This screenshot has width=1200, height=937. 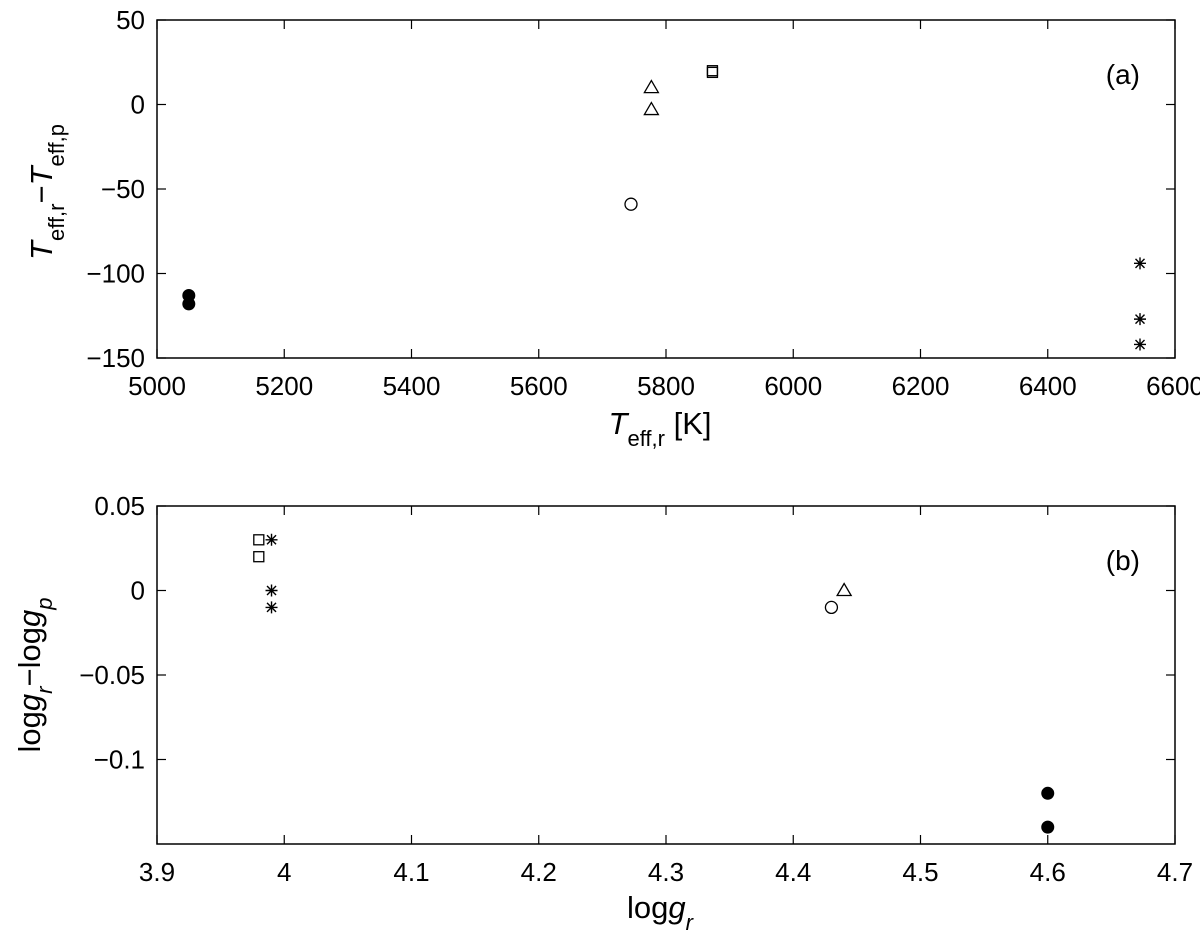 What do you see at coordinates (123, 189) in the screenshot?
I see `panel-a-y-tick-label: −50` at bounding box center [123, 189].